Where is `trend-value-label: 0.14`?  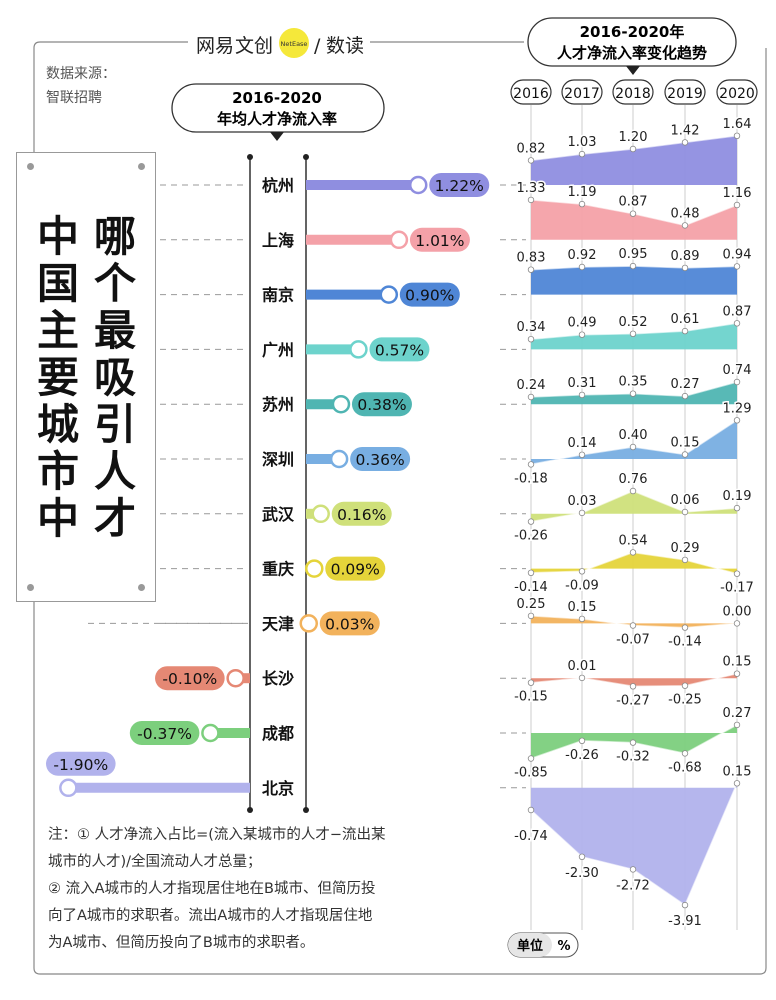 trend-value-label: 0.14 is located at coordinates (582, 443).